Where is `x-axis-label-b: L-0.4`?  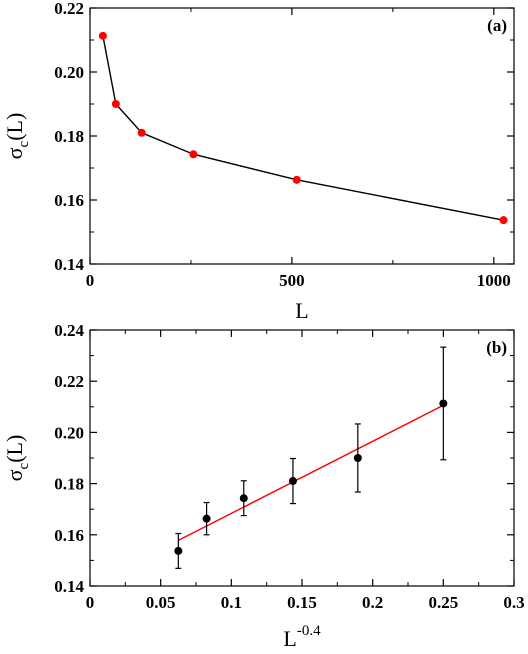
x-axis-label-b: L-0.4 is located at coordinates (302, 637).